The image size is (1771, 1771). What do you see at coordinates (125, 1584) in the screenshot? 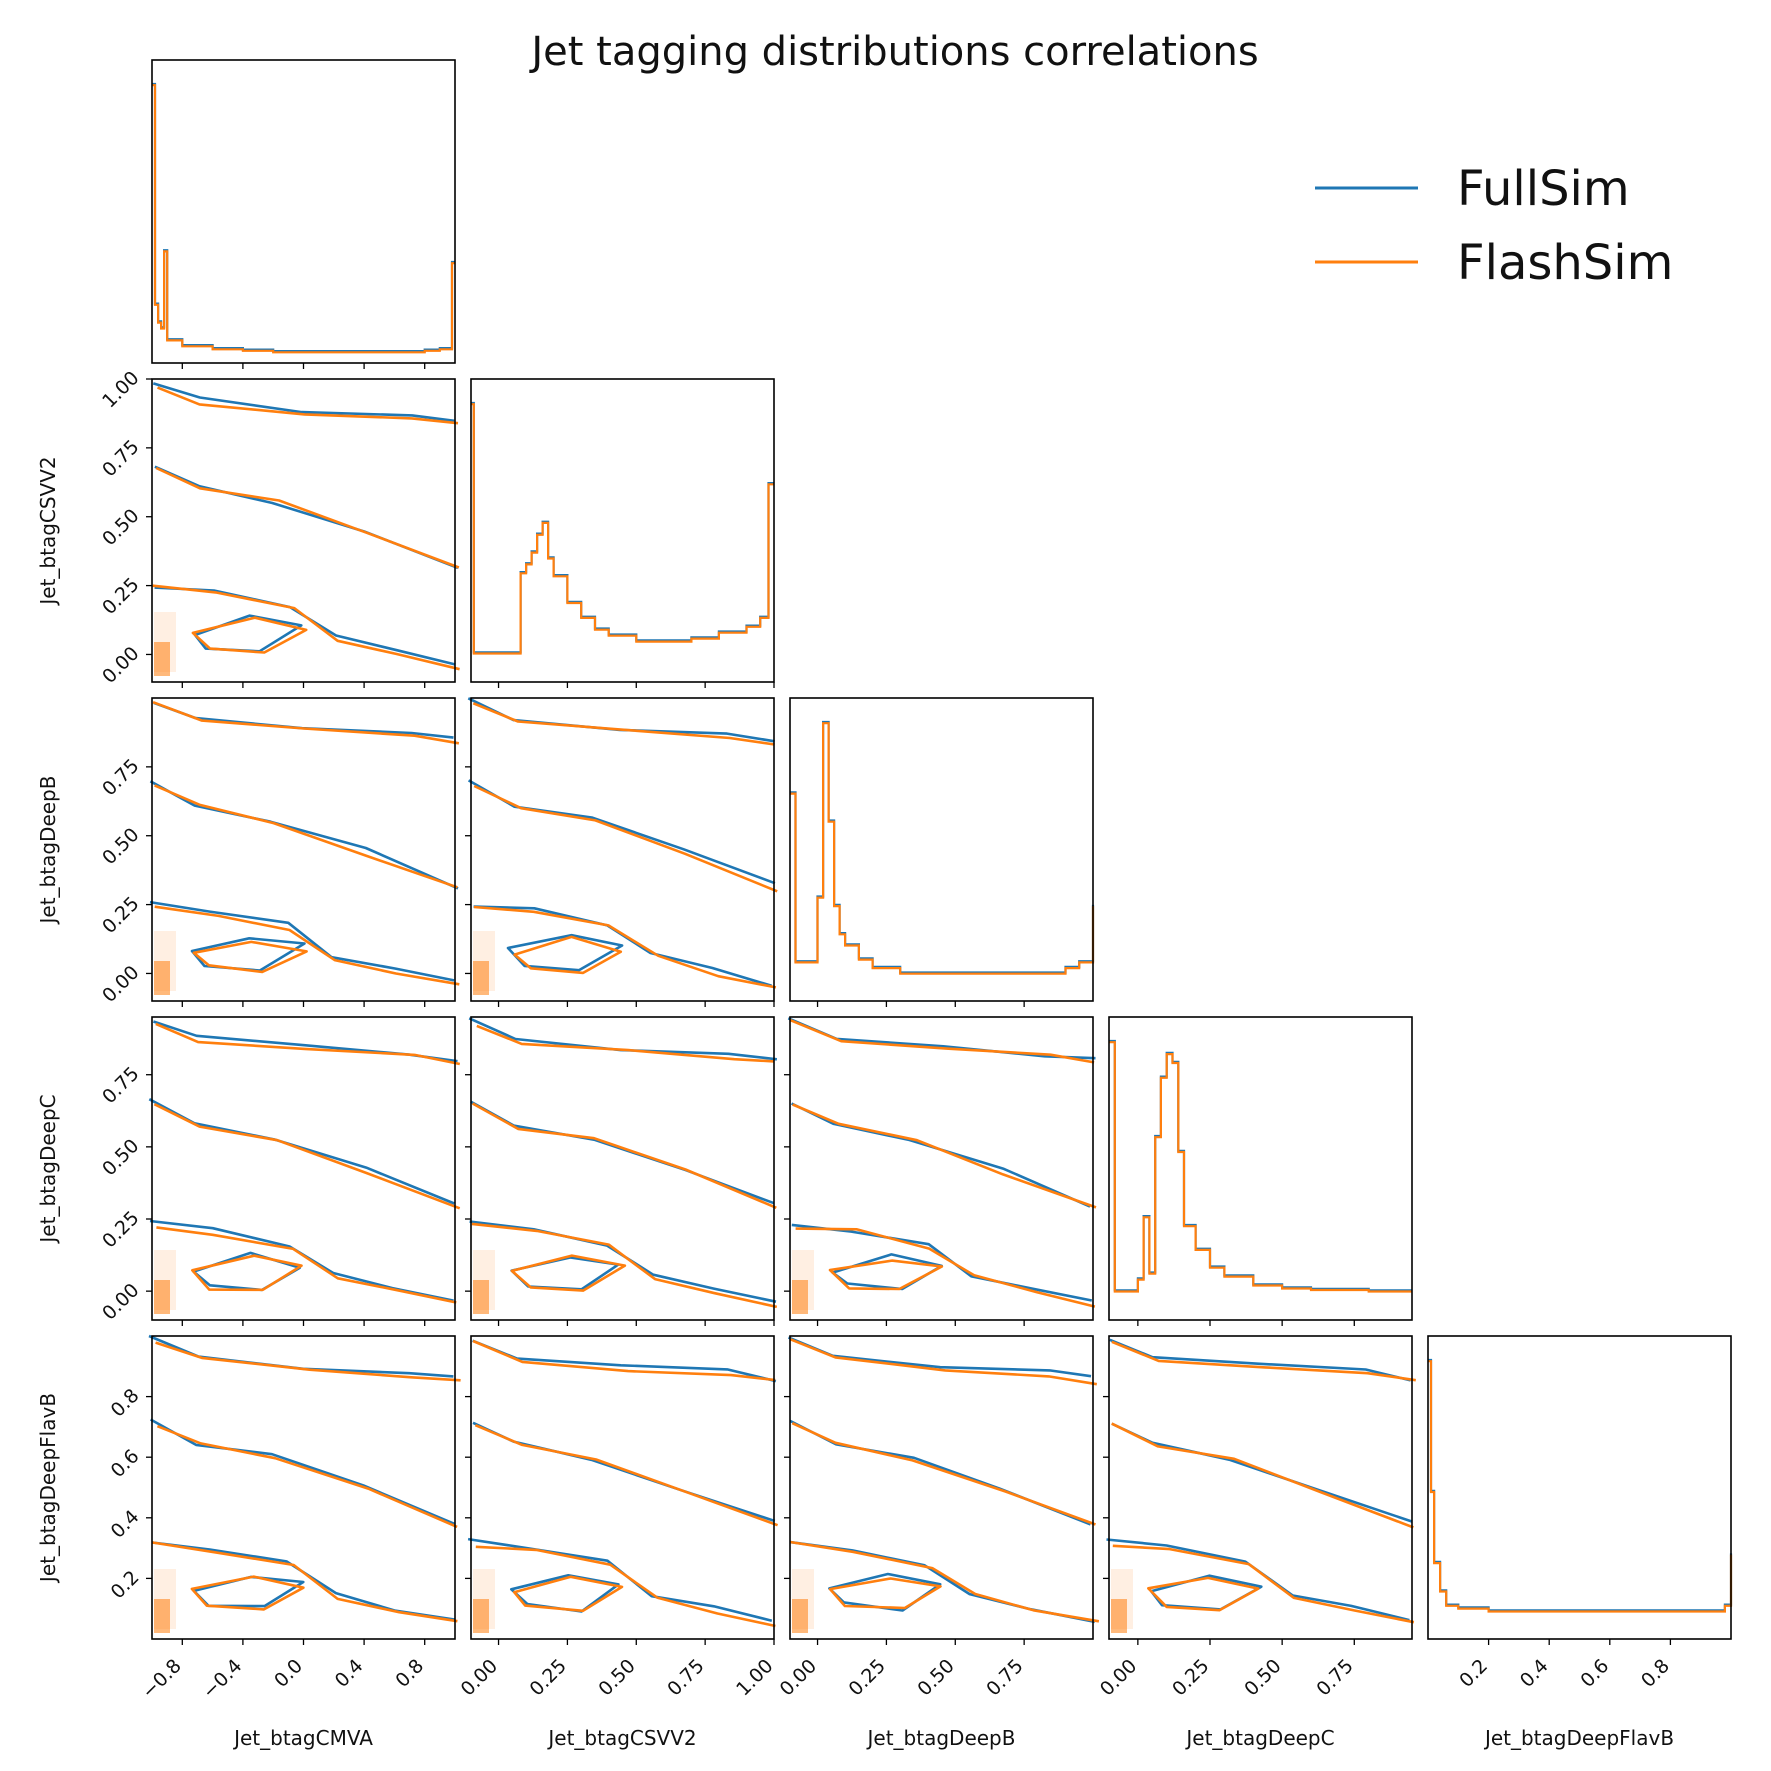
I see `y-tick-label: 0.2` at bounding box center [125, 1584].